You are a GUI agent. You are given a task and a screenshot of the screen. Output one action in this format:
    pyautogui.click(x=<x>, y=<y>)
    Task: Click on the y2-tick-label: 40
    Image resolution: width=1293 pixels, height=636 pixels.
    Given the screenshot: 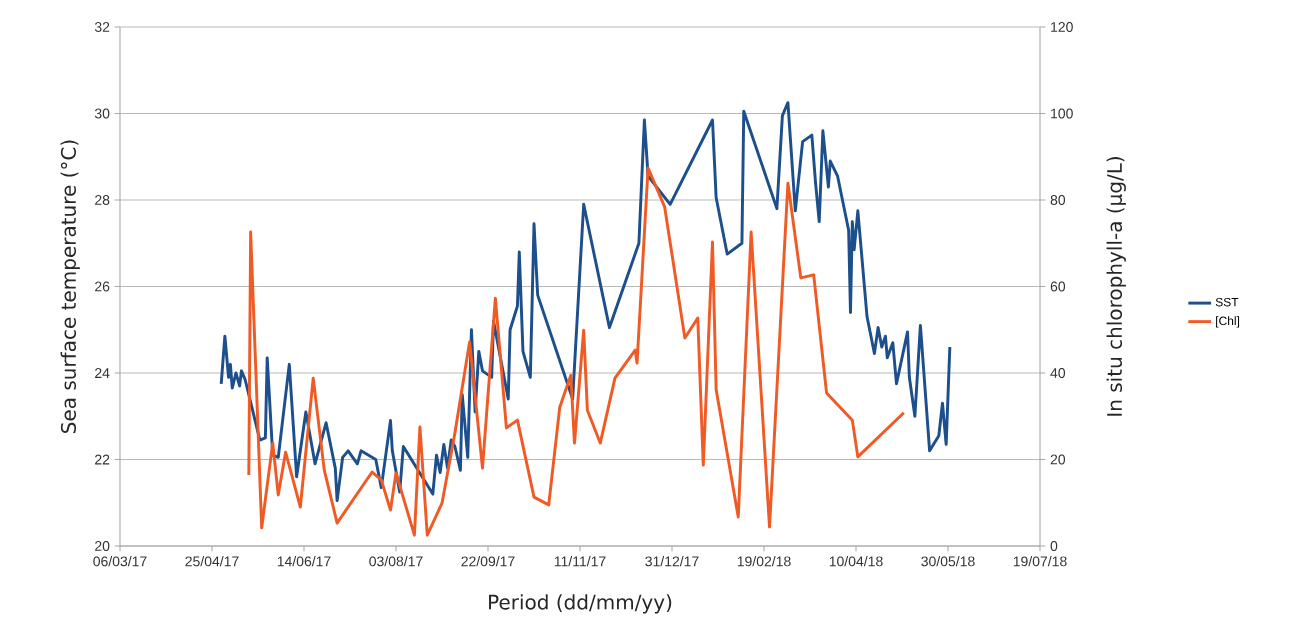 What is the action you would take?
    pyautogui.click(x=1058, y=373)
    